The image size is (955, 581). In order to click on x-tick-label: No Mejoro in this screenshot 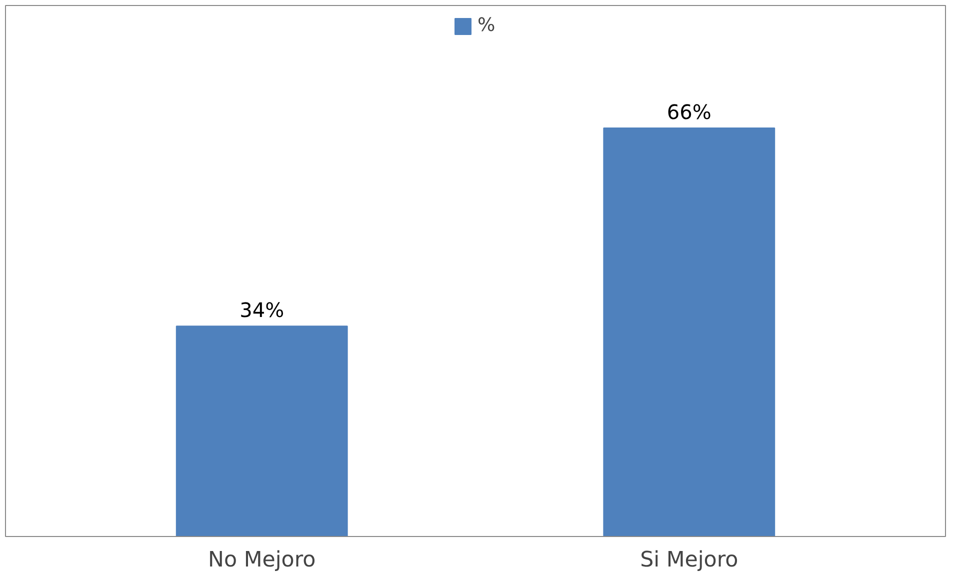, I will do `click(262, 560)`.